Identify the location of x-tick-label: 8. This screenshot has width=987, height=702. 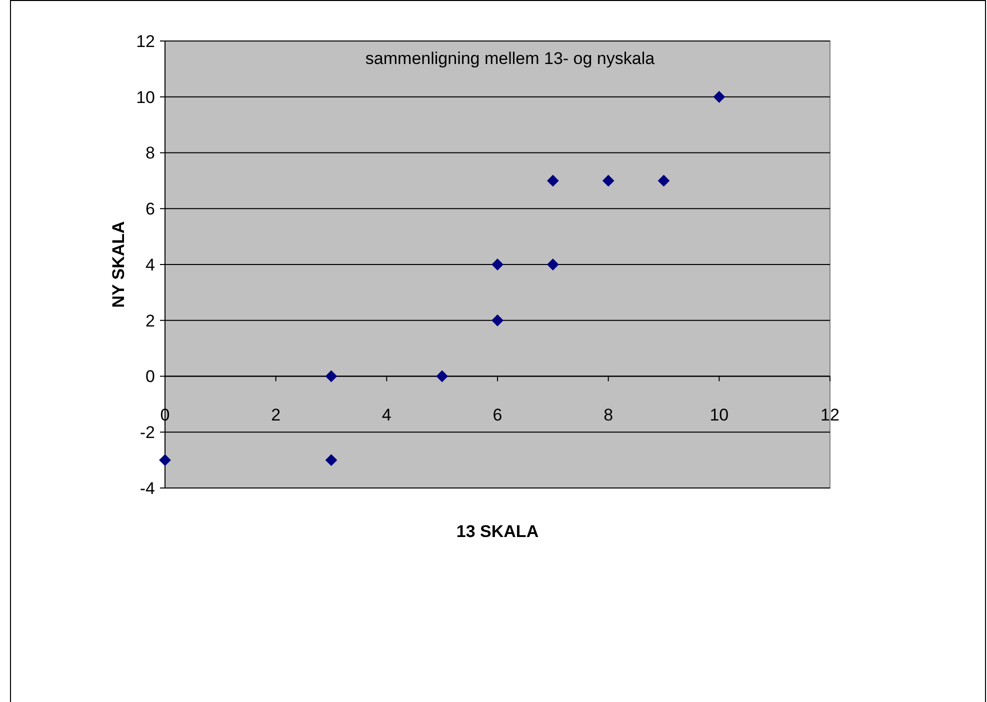
(609, 414).